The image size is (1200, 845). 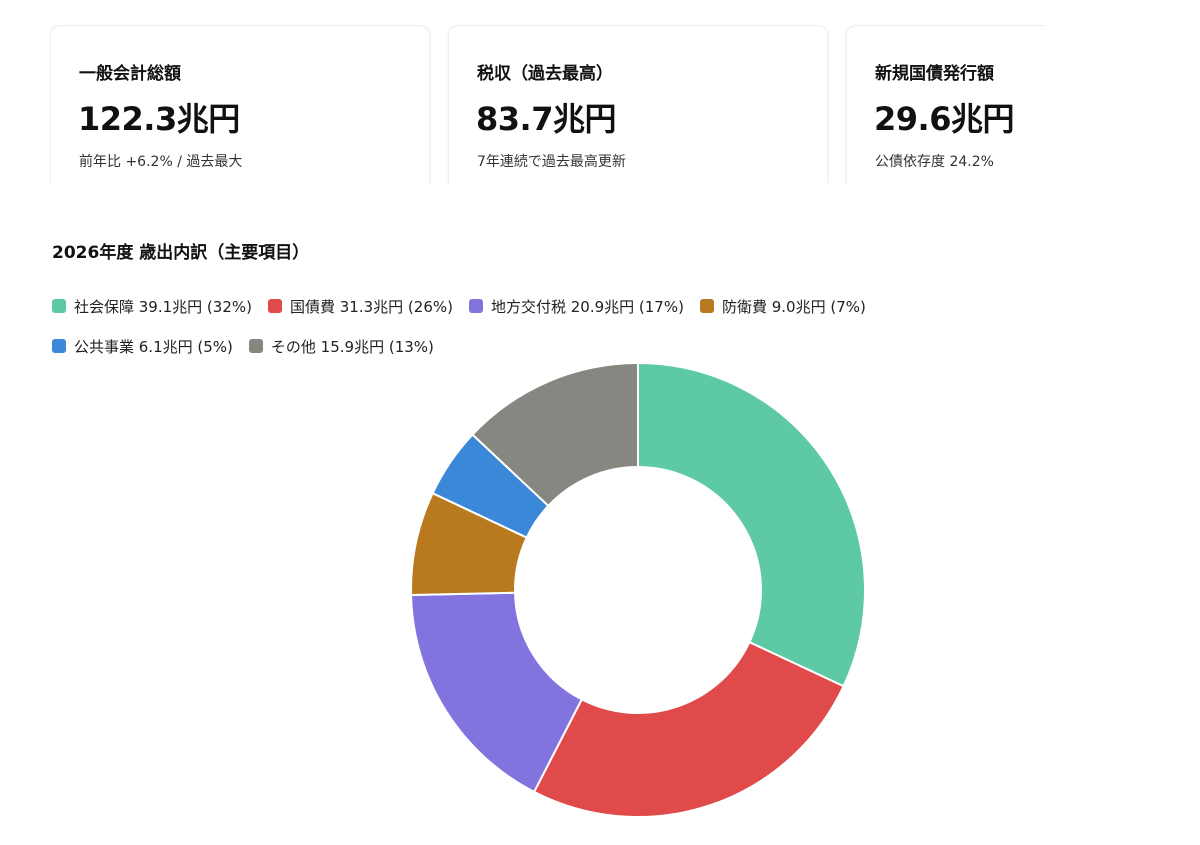 I want to click on legend-item: 防衛費 9.0兆円 (7%), so click(x=782, y=306).